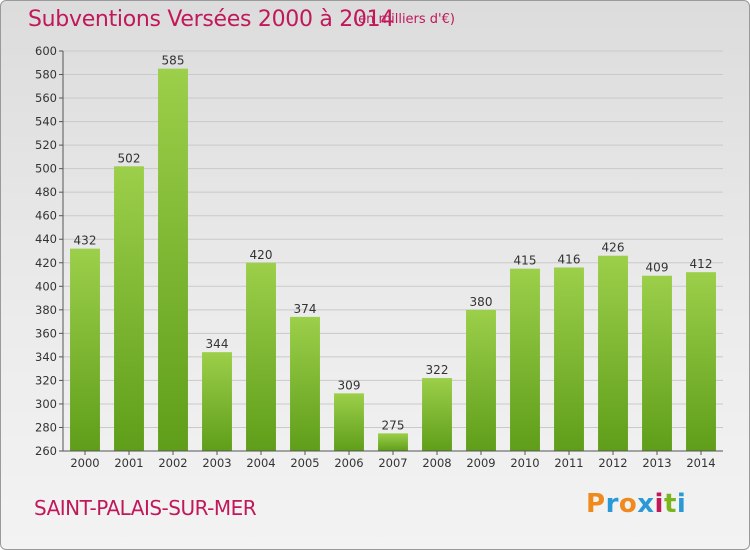 The height and width of the screenshot is (550, 750). What do you see at coordinates (524, 463) in the screenshot?
I see `x-tick-label: 2010` at bounding box center [524, 463].